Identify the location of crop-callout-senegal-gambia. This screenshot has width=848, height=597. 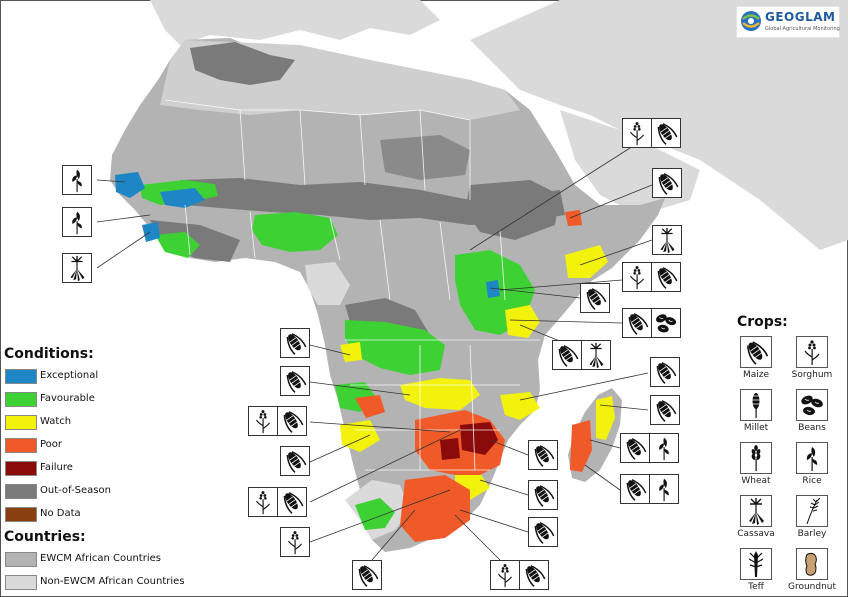
(77, 180).